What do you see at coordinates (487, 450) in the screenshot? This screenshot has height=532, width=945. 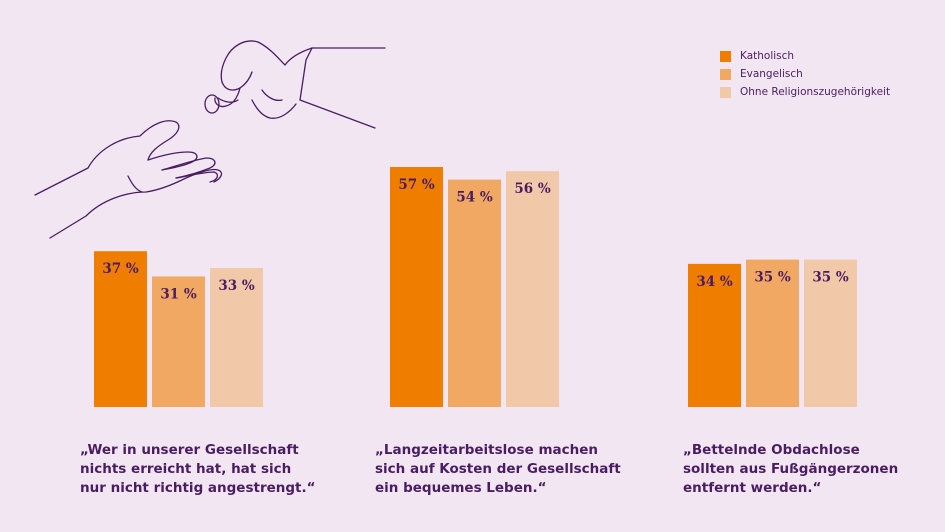 I see `caption-line: „Langzeitarbeitslose machen` at bounding box center [487, 450].